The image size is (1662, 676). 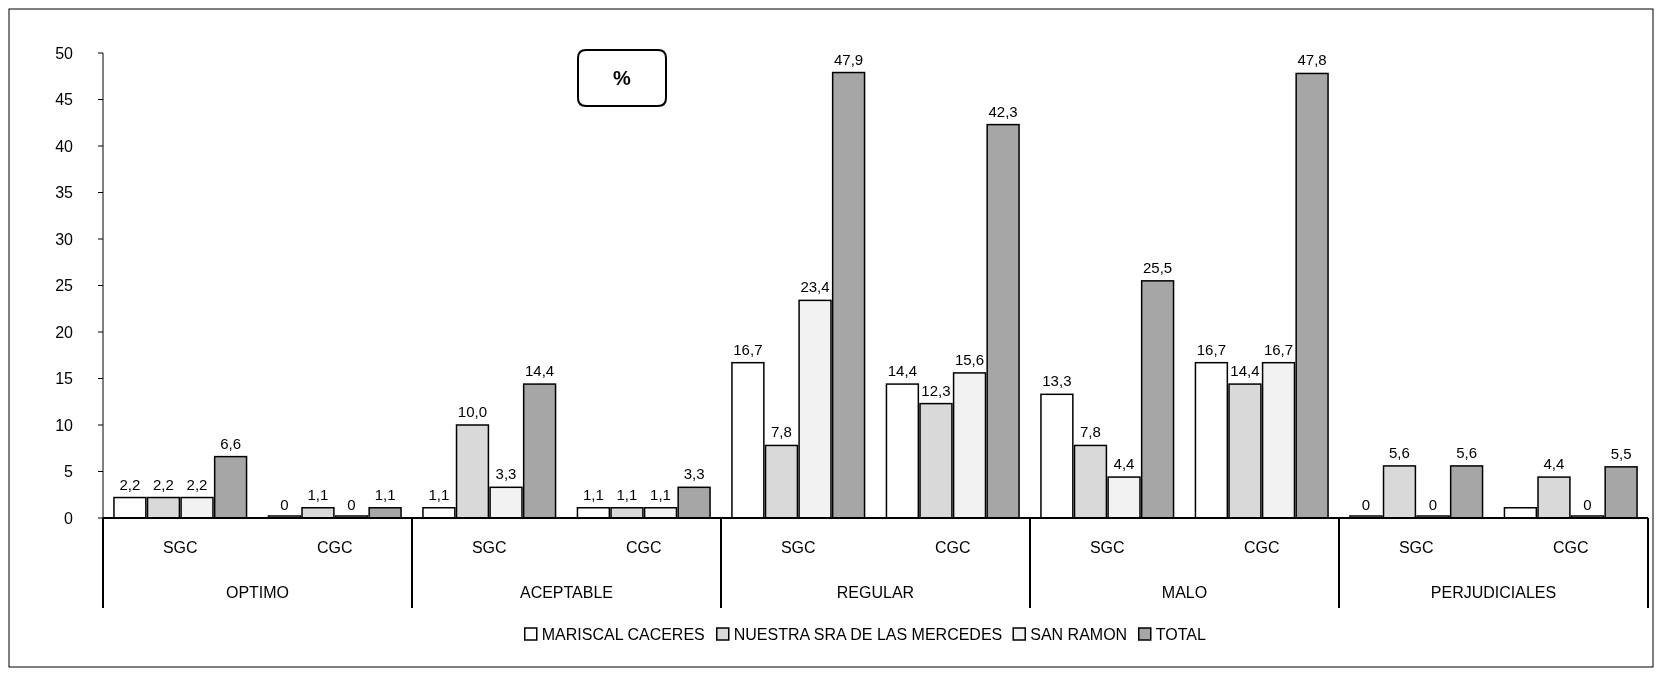 I want to click on text: OPTIMO, so click(x=257, y=592).